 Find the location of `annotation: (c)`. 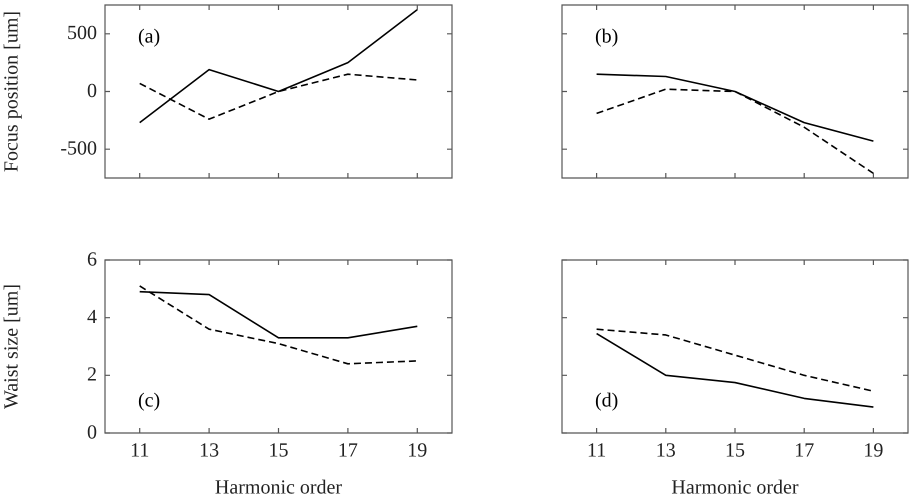

annotation: (c) is located at coordinates (149, 400).